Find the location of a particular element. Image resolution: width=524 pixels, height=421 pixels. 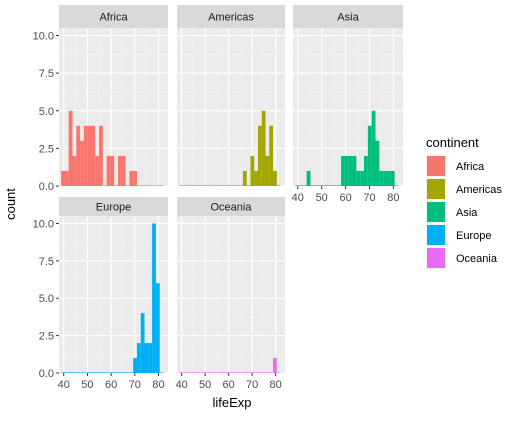

y-axis-title: count is located at coordinates (10, 204).